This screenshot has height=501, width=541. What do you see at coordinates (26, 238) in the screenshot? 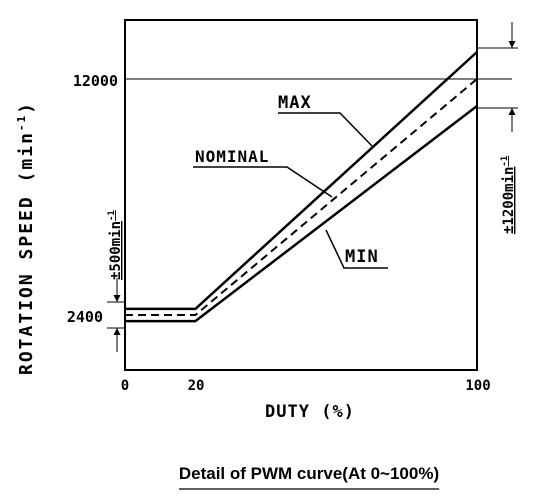
I see `y-axis-title: ROTATION SPEED (min-1)` at bounding box center [26, 238].